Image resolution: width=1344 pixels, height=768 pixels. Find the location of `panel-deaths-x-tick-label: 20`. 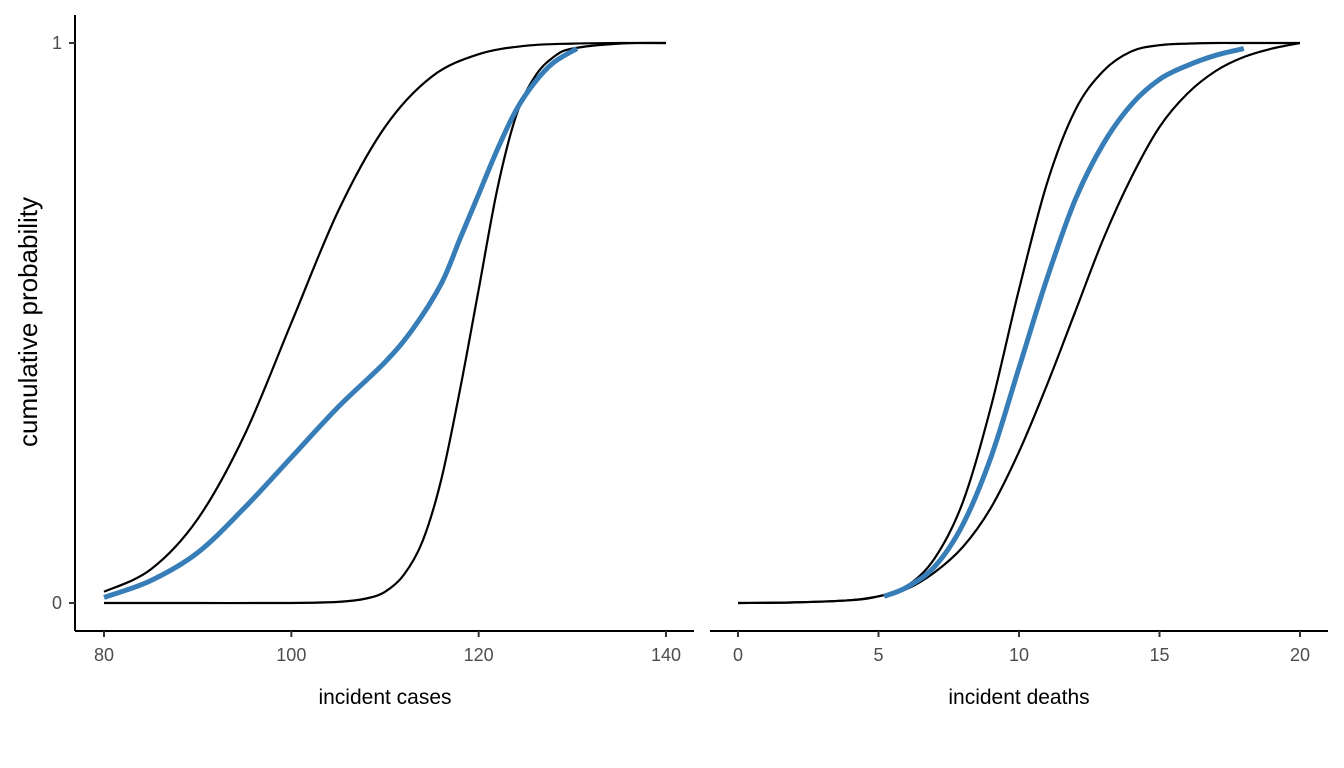

panel-deaths-x-tick-label: 20 is located at coordinates (1300, 655).